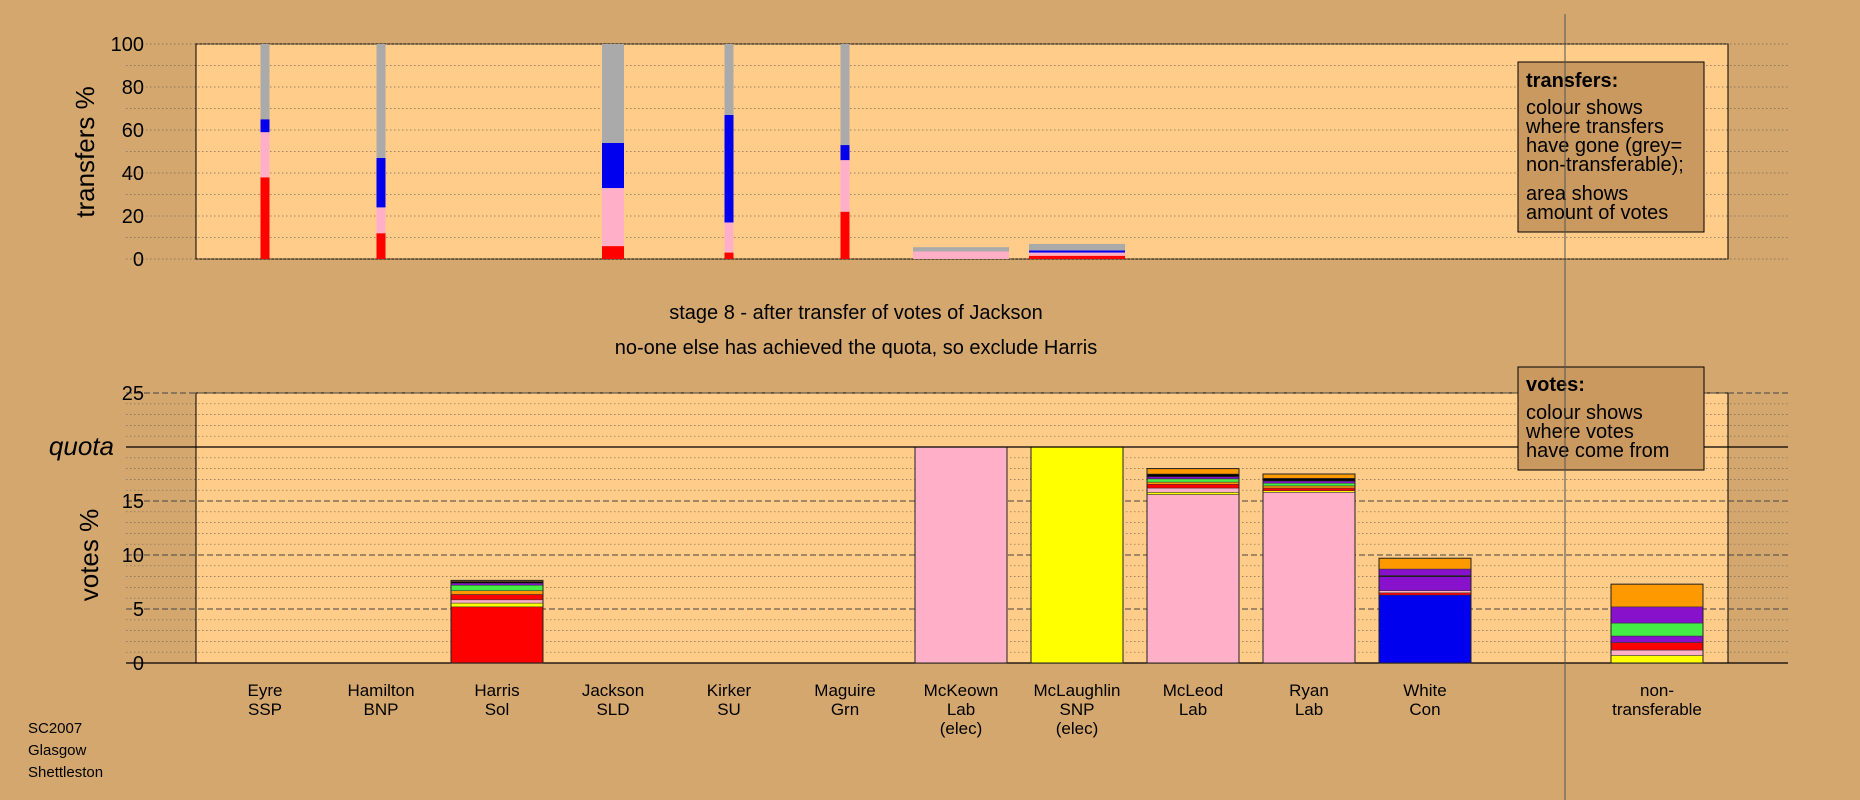 This screenshot has height=800, width=1860. What do you see at coordinates (1657, 709) in the screenshot?
I see `candidate-label-line: transferable` at bounding box center [1657, 709].